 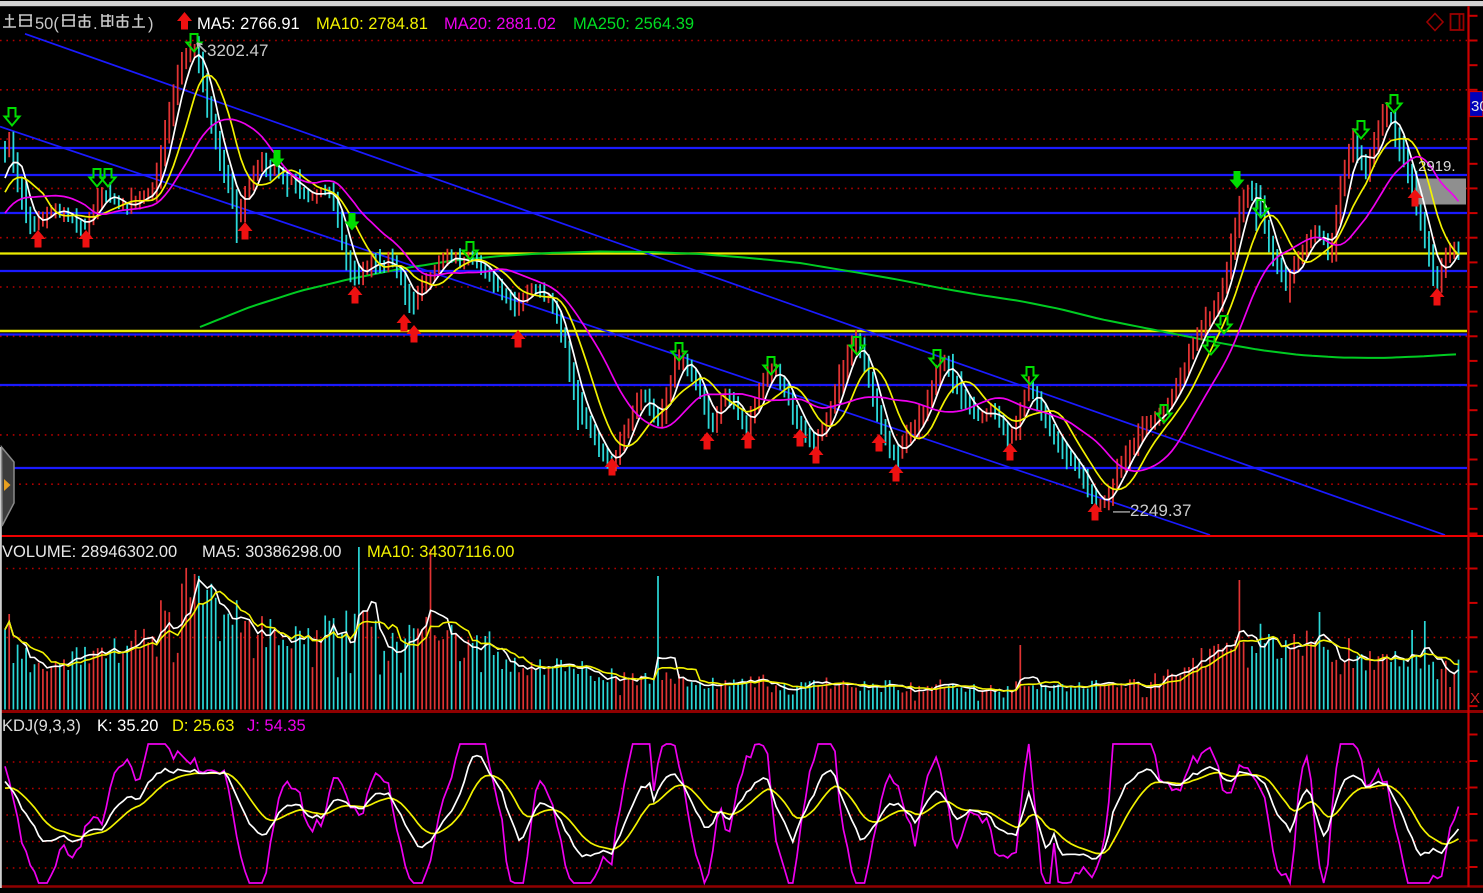 What do you see at coordinates (276, 726) in the screenshot?
I see `svg-text: J: 54.35` at bounding box center [276, 726].